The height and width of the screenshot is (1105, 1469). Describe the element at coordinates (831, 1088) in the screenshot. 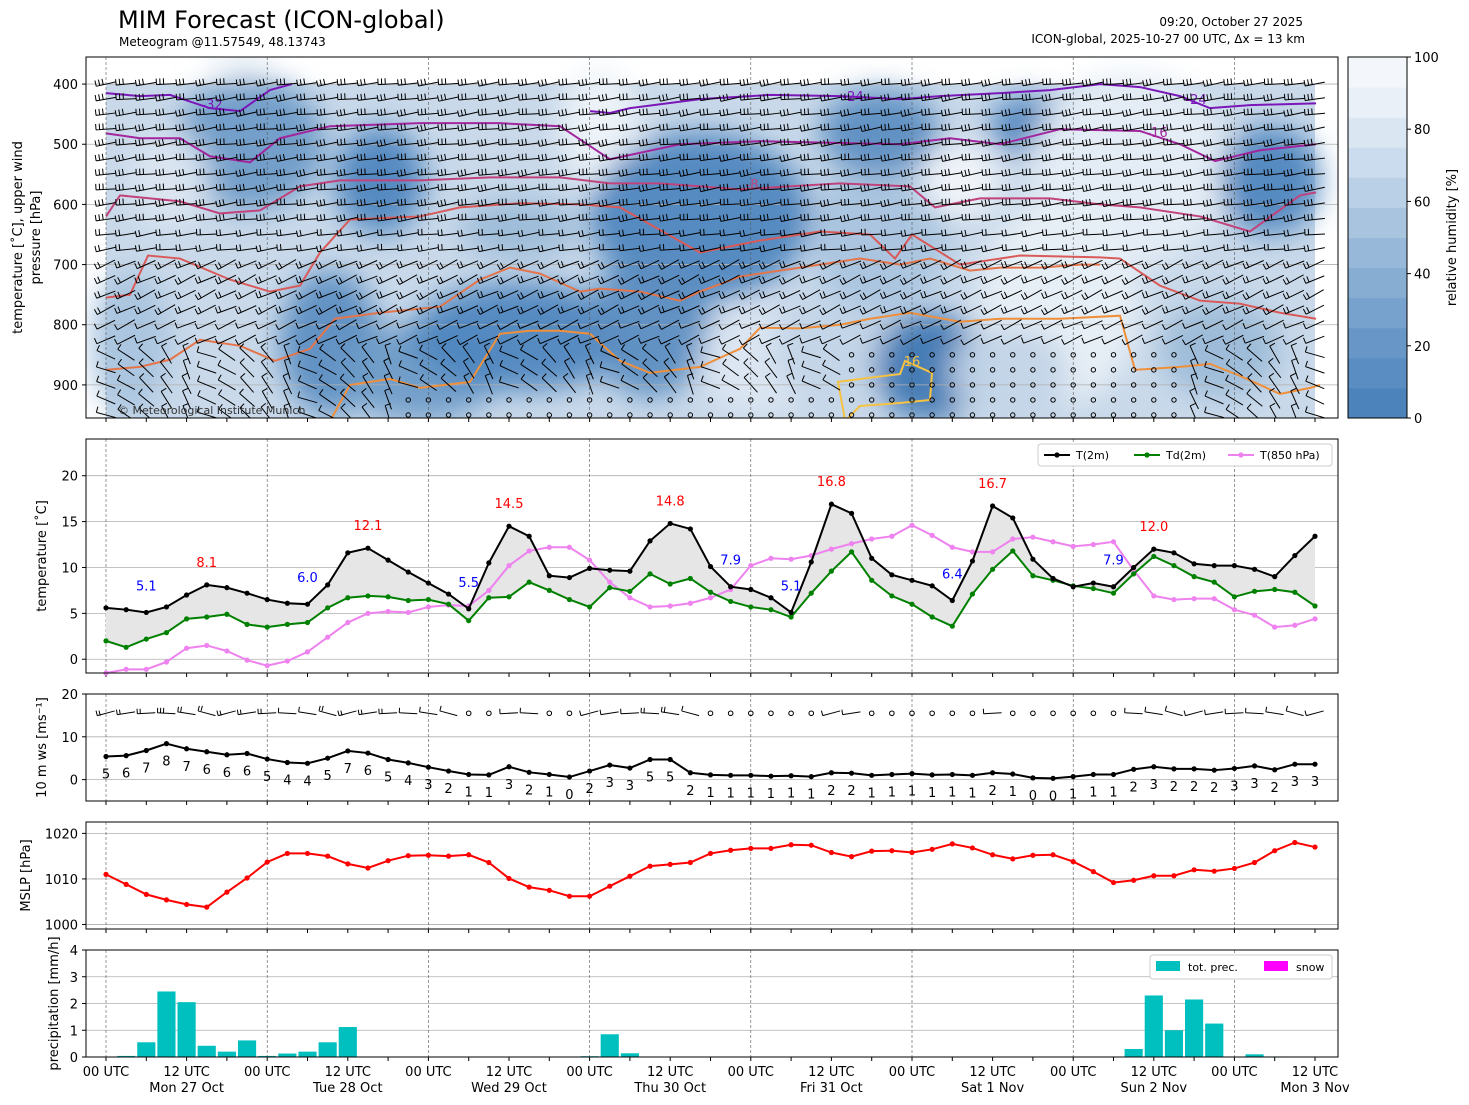

I see `day-label: Fri 31 Oct` at that location.